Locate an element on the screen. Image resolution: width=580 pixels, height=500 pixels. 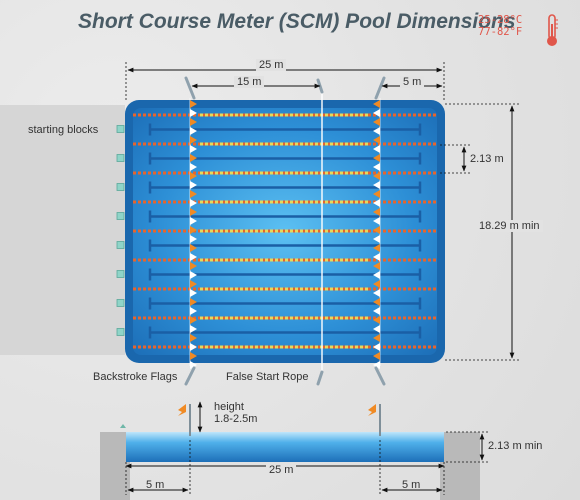
temperature-fahrenheit: 77-82°F is located at coordinates (500, 32).